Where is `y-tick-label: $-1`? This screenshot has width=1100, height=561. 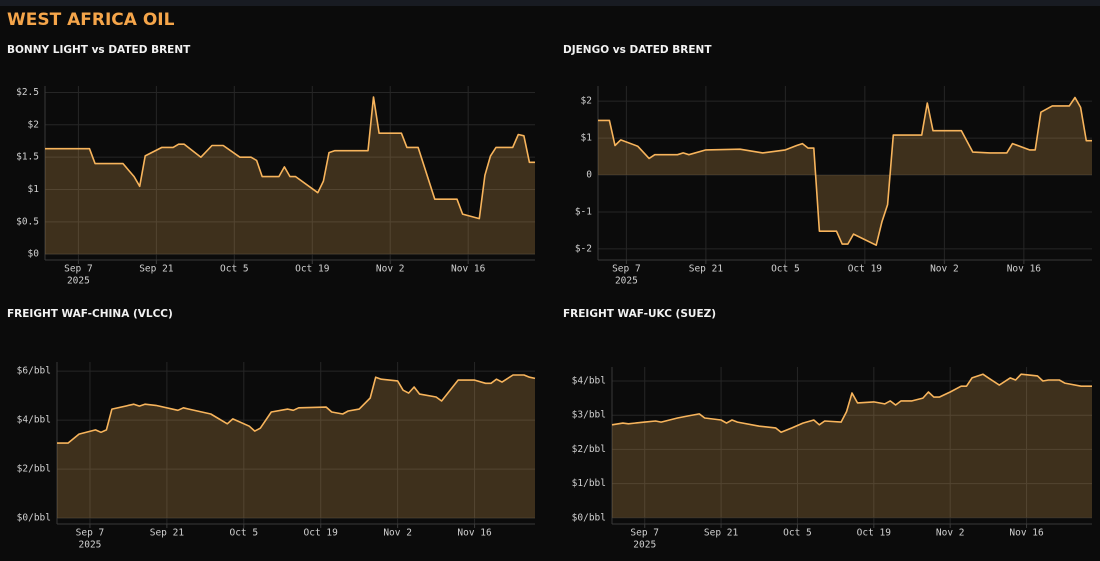
y-tick-label: $-1 is located at coordinates (583, 211).